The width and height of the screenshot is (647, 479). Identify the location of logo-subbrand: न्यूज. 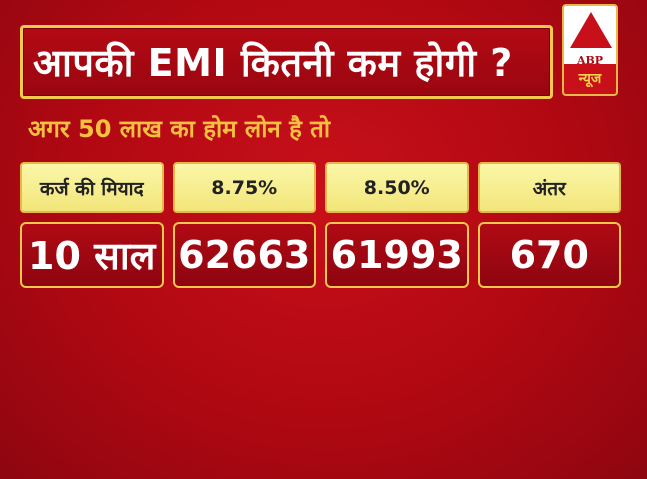
(590, 79).